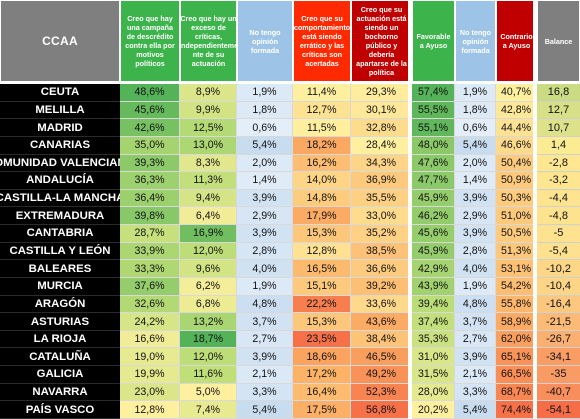  Describe the element at coordinates (558, 128) in the screenshot. I see `balance-cell: 10,7` at that location.